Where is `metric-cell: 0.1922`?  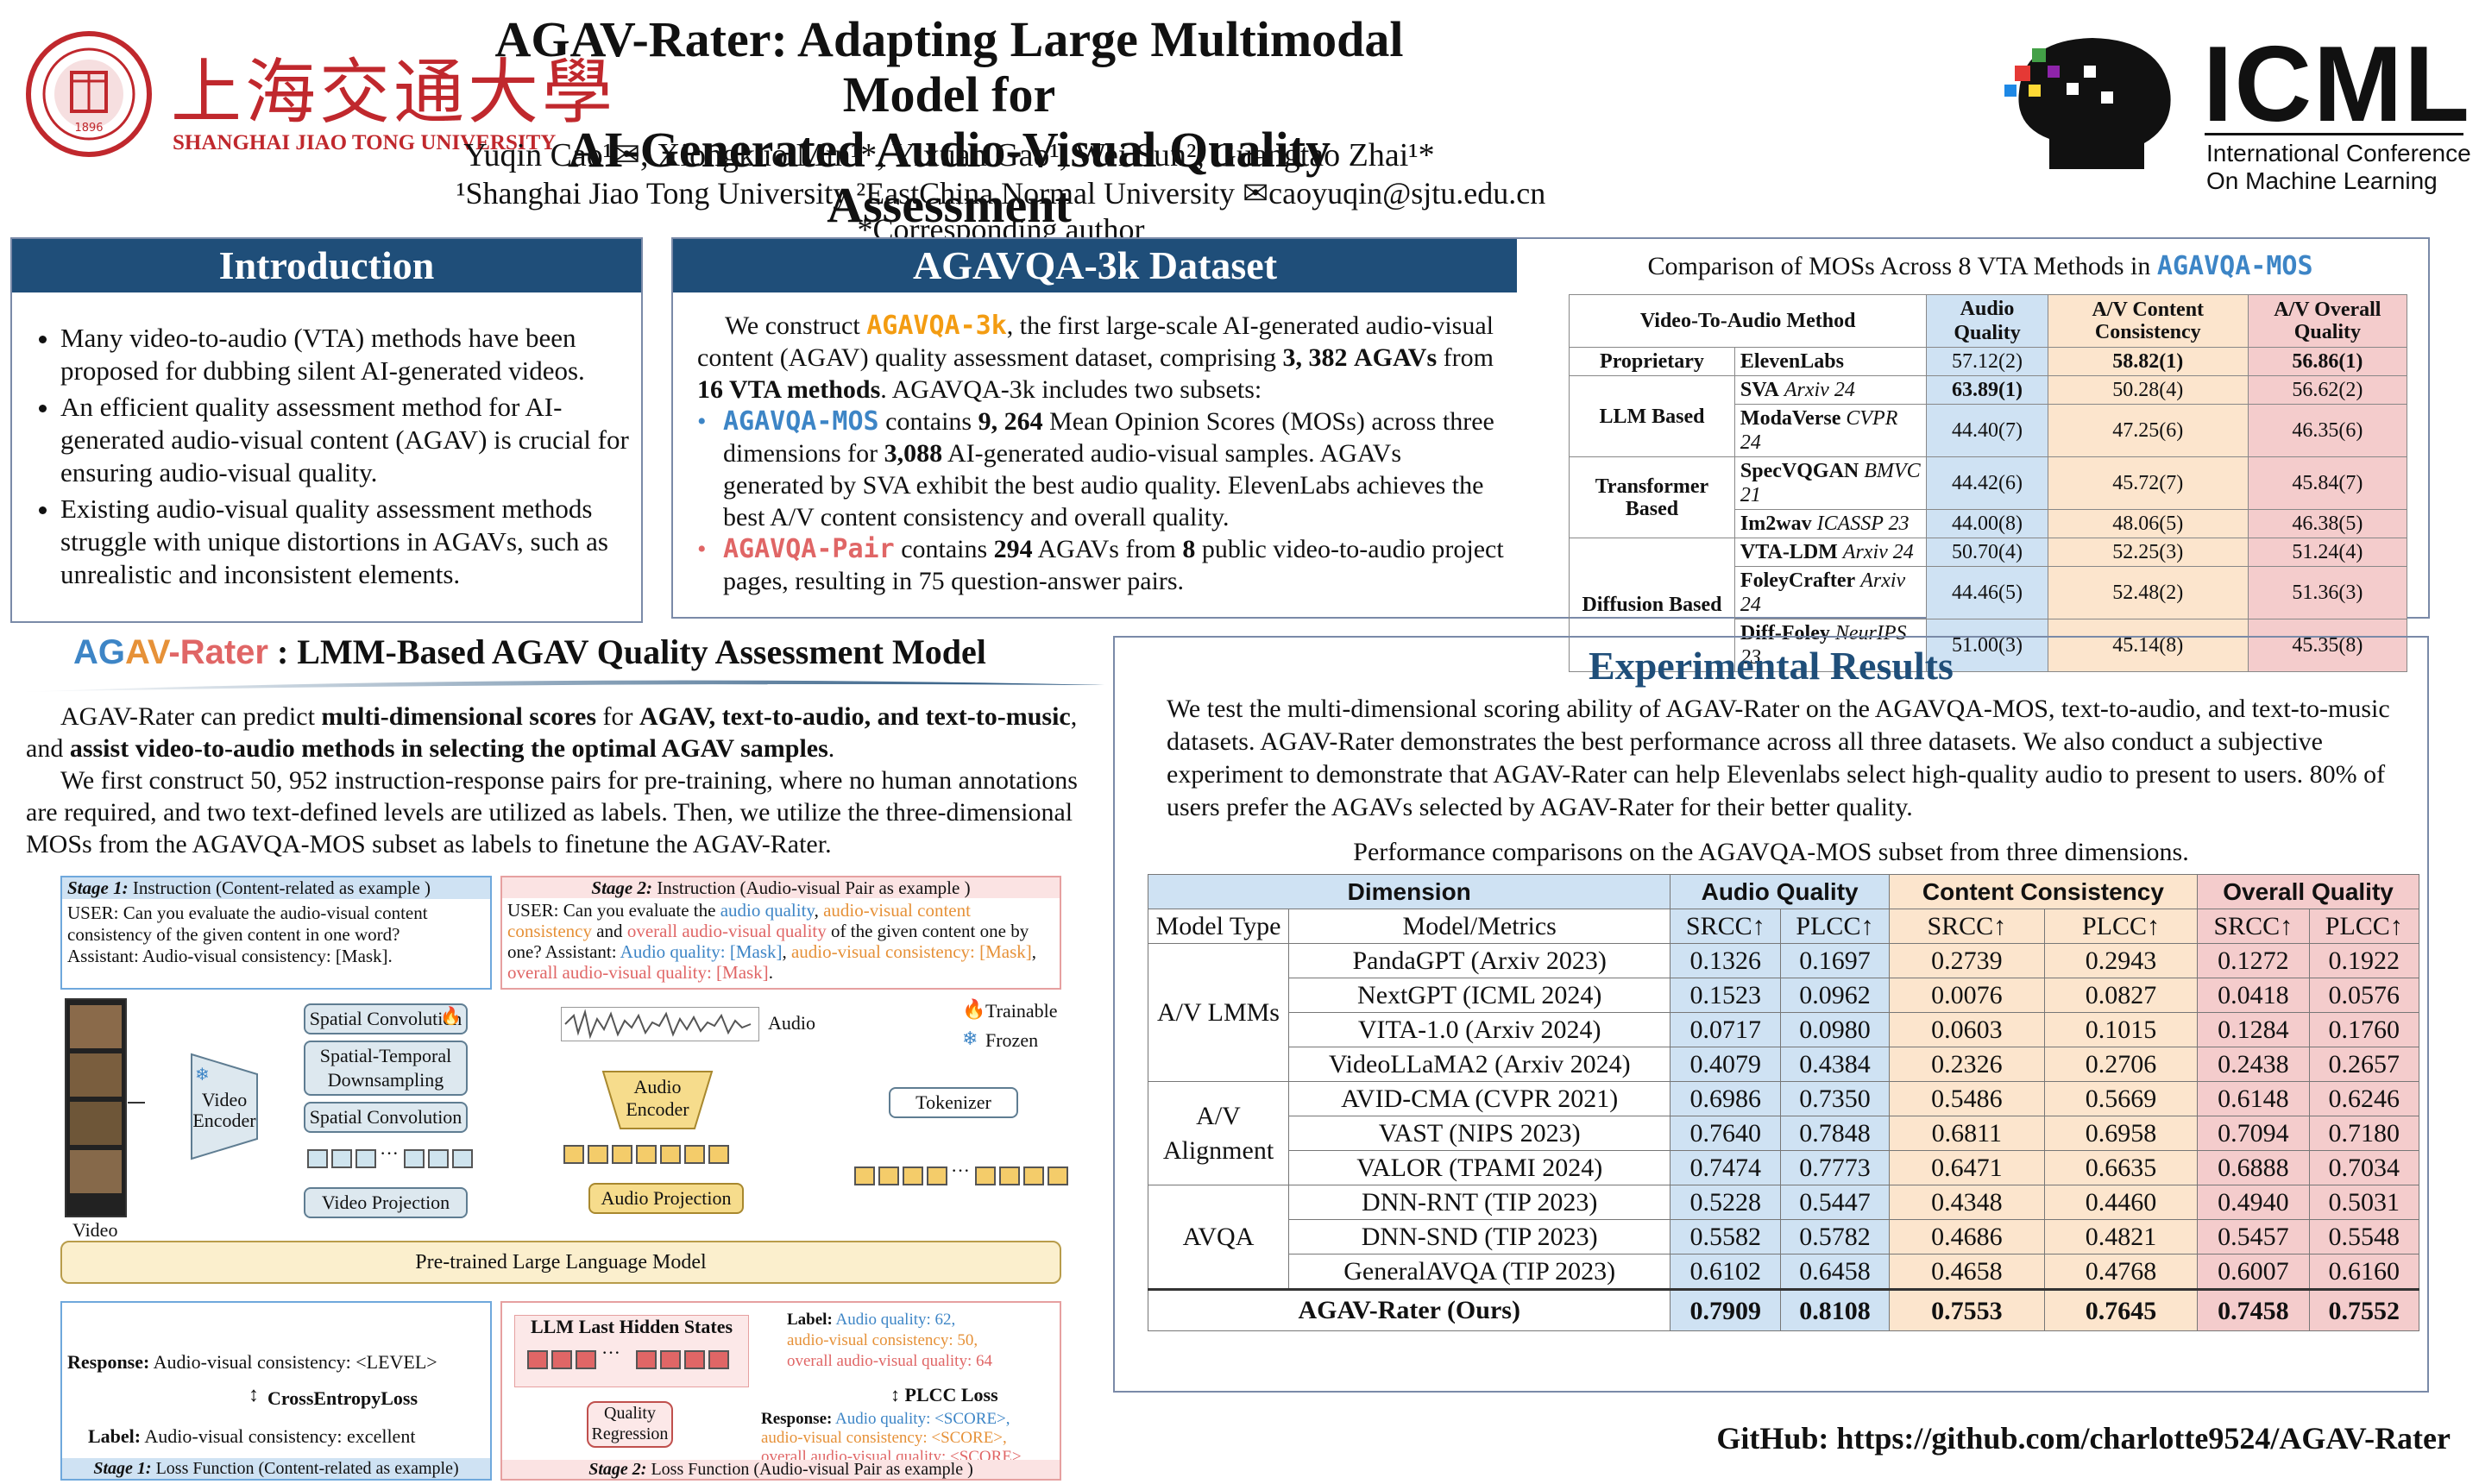 metric-cell: 0.1922 is located at coordinates (2364, 960).